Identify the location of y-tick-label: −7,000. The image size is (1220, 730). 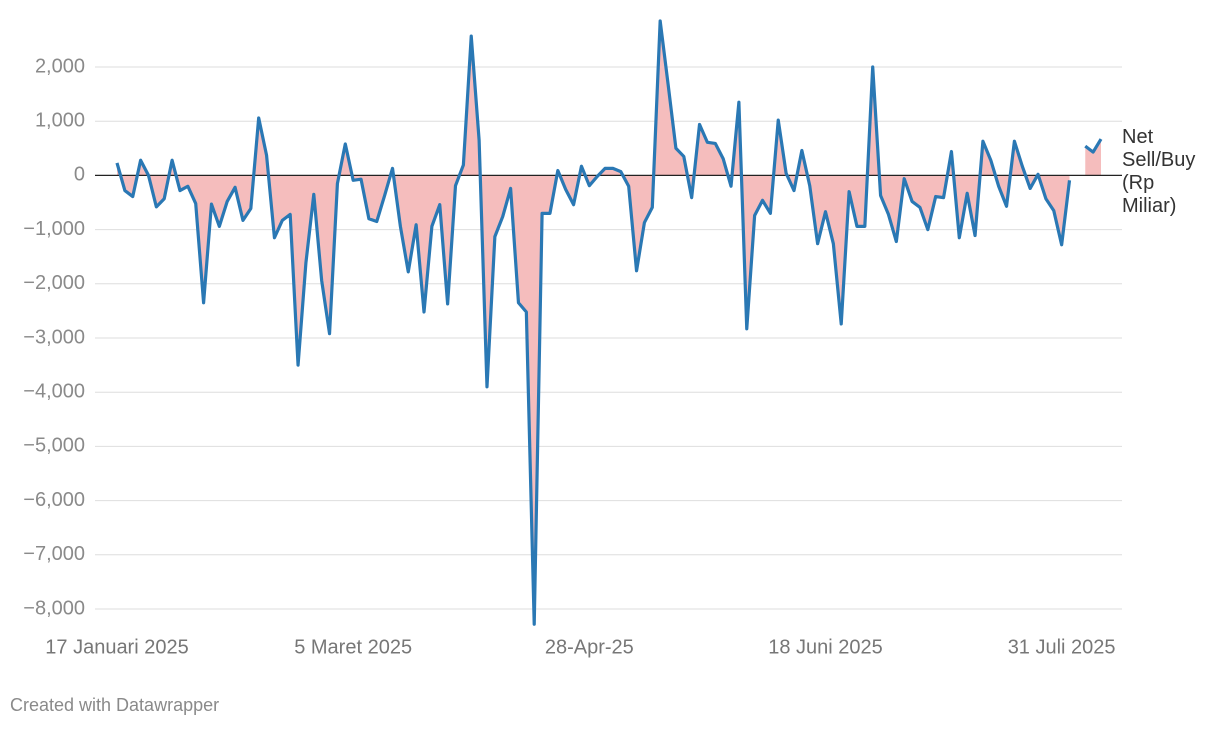
(54, 554).